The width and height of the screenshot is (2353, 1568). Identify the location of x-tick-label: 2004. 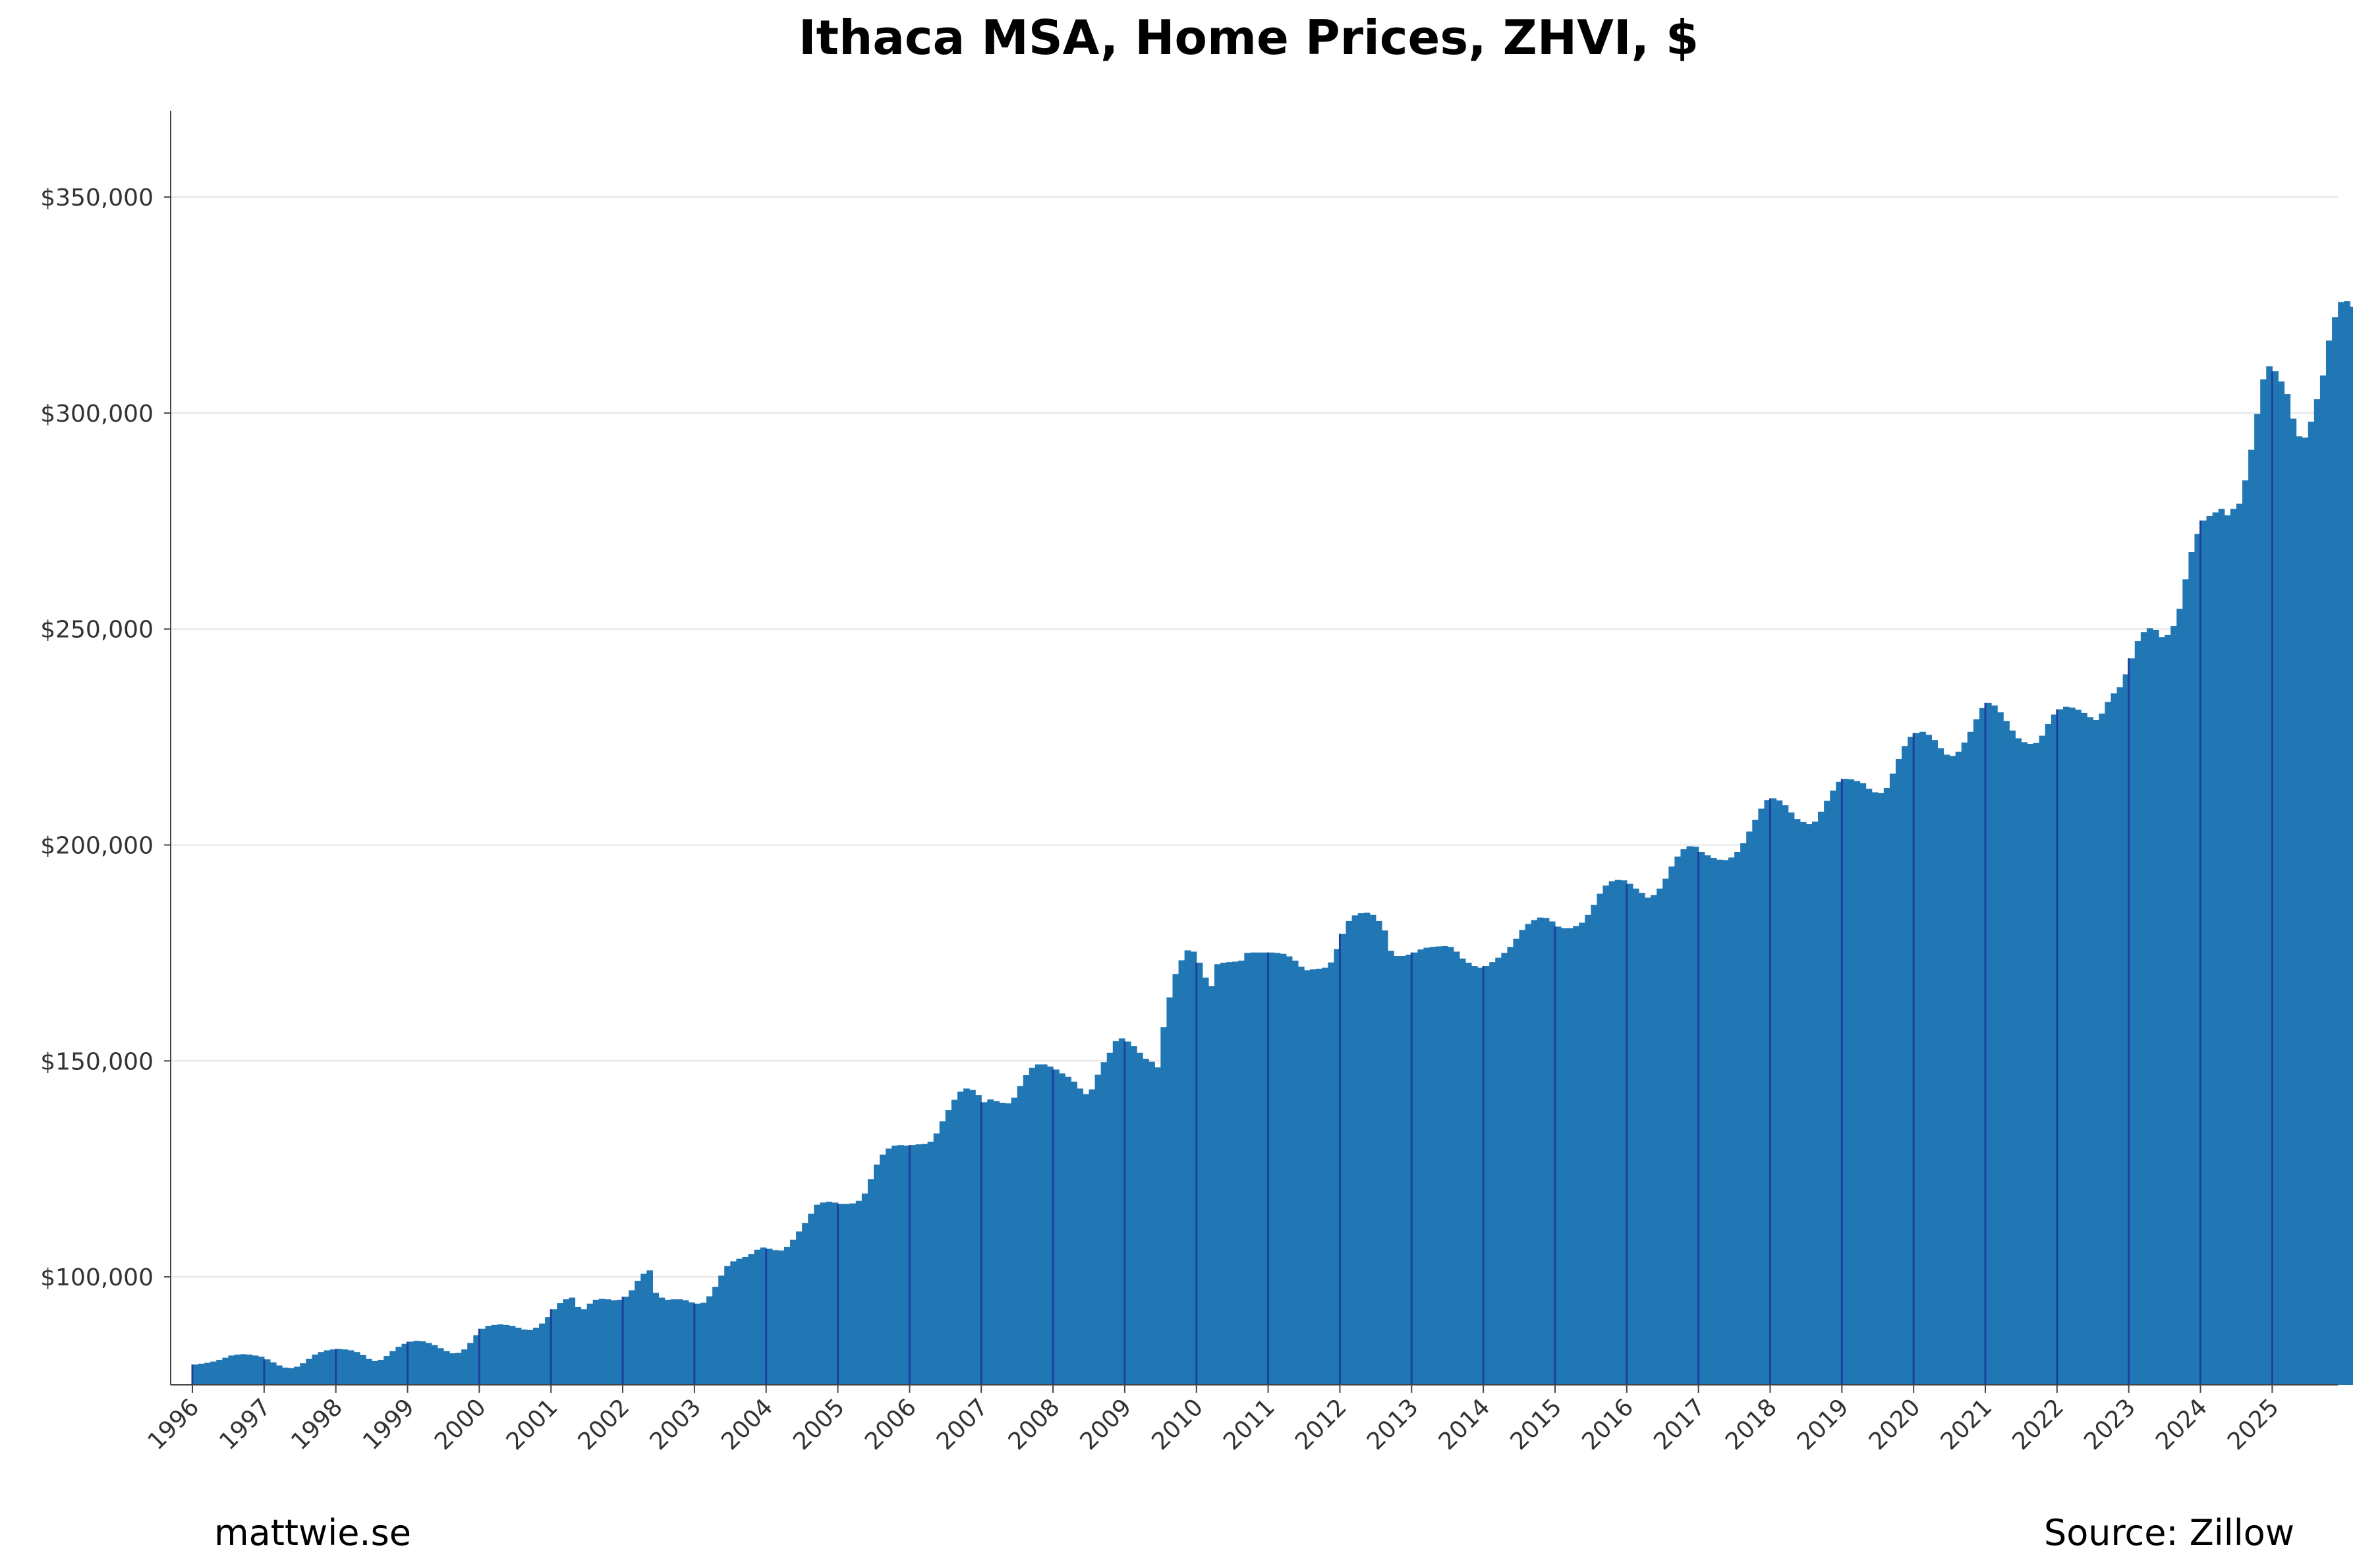
(747, 1424).